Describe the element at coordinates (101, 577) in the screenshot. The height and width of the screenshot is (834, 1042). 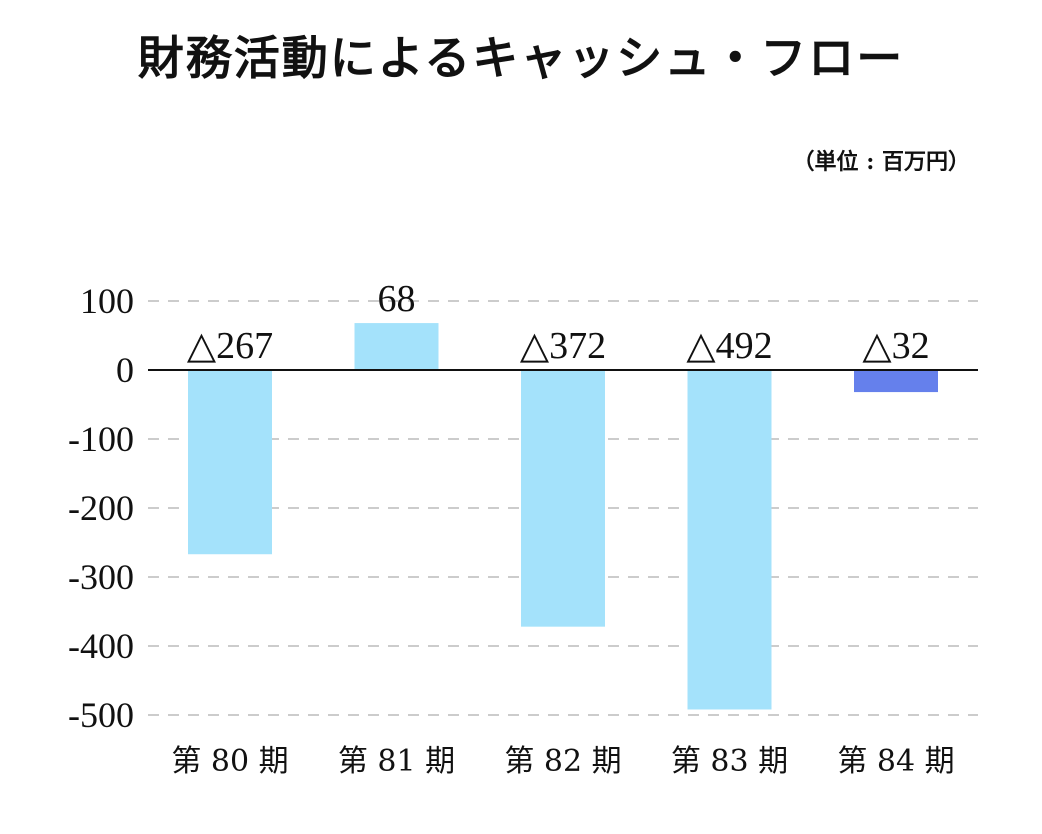
I see `y-tick-label: -300` at that location.